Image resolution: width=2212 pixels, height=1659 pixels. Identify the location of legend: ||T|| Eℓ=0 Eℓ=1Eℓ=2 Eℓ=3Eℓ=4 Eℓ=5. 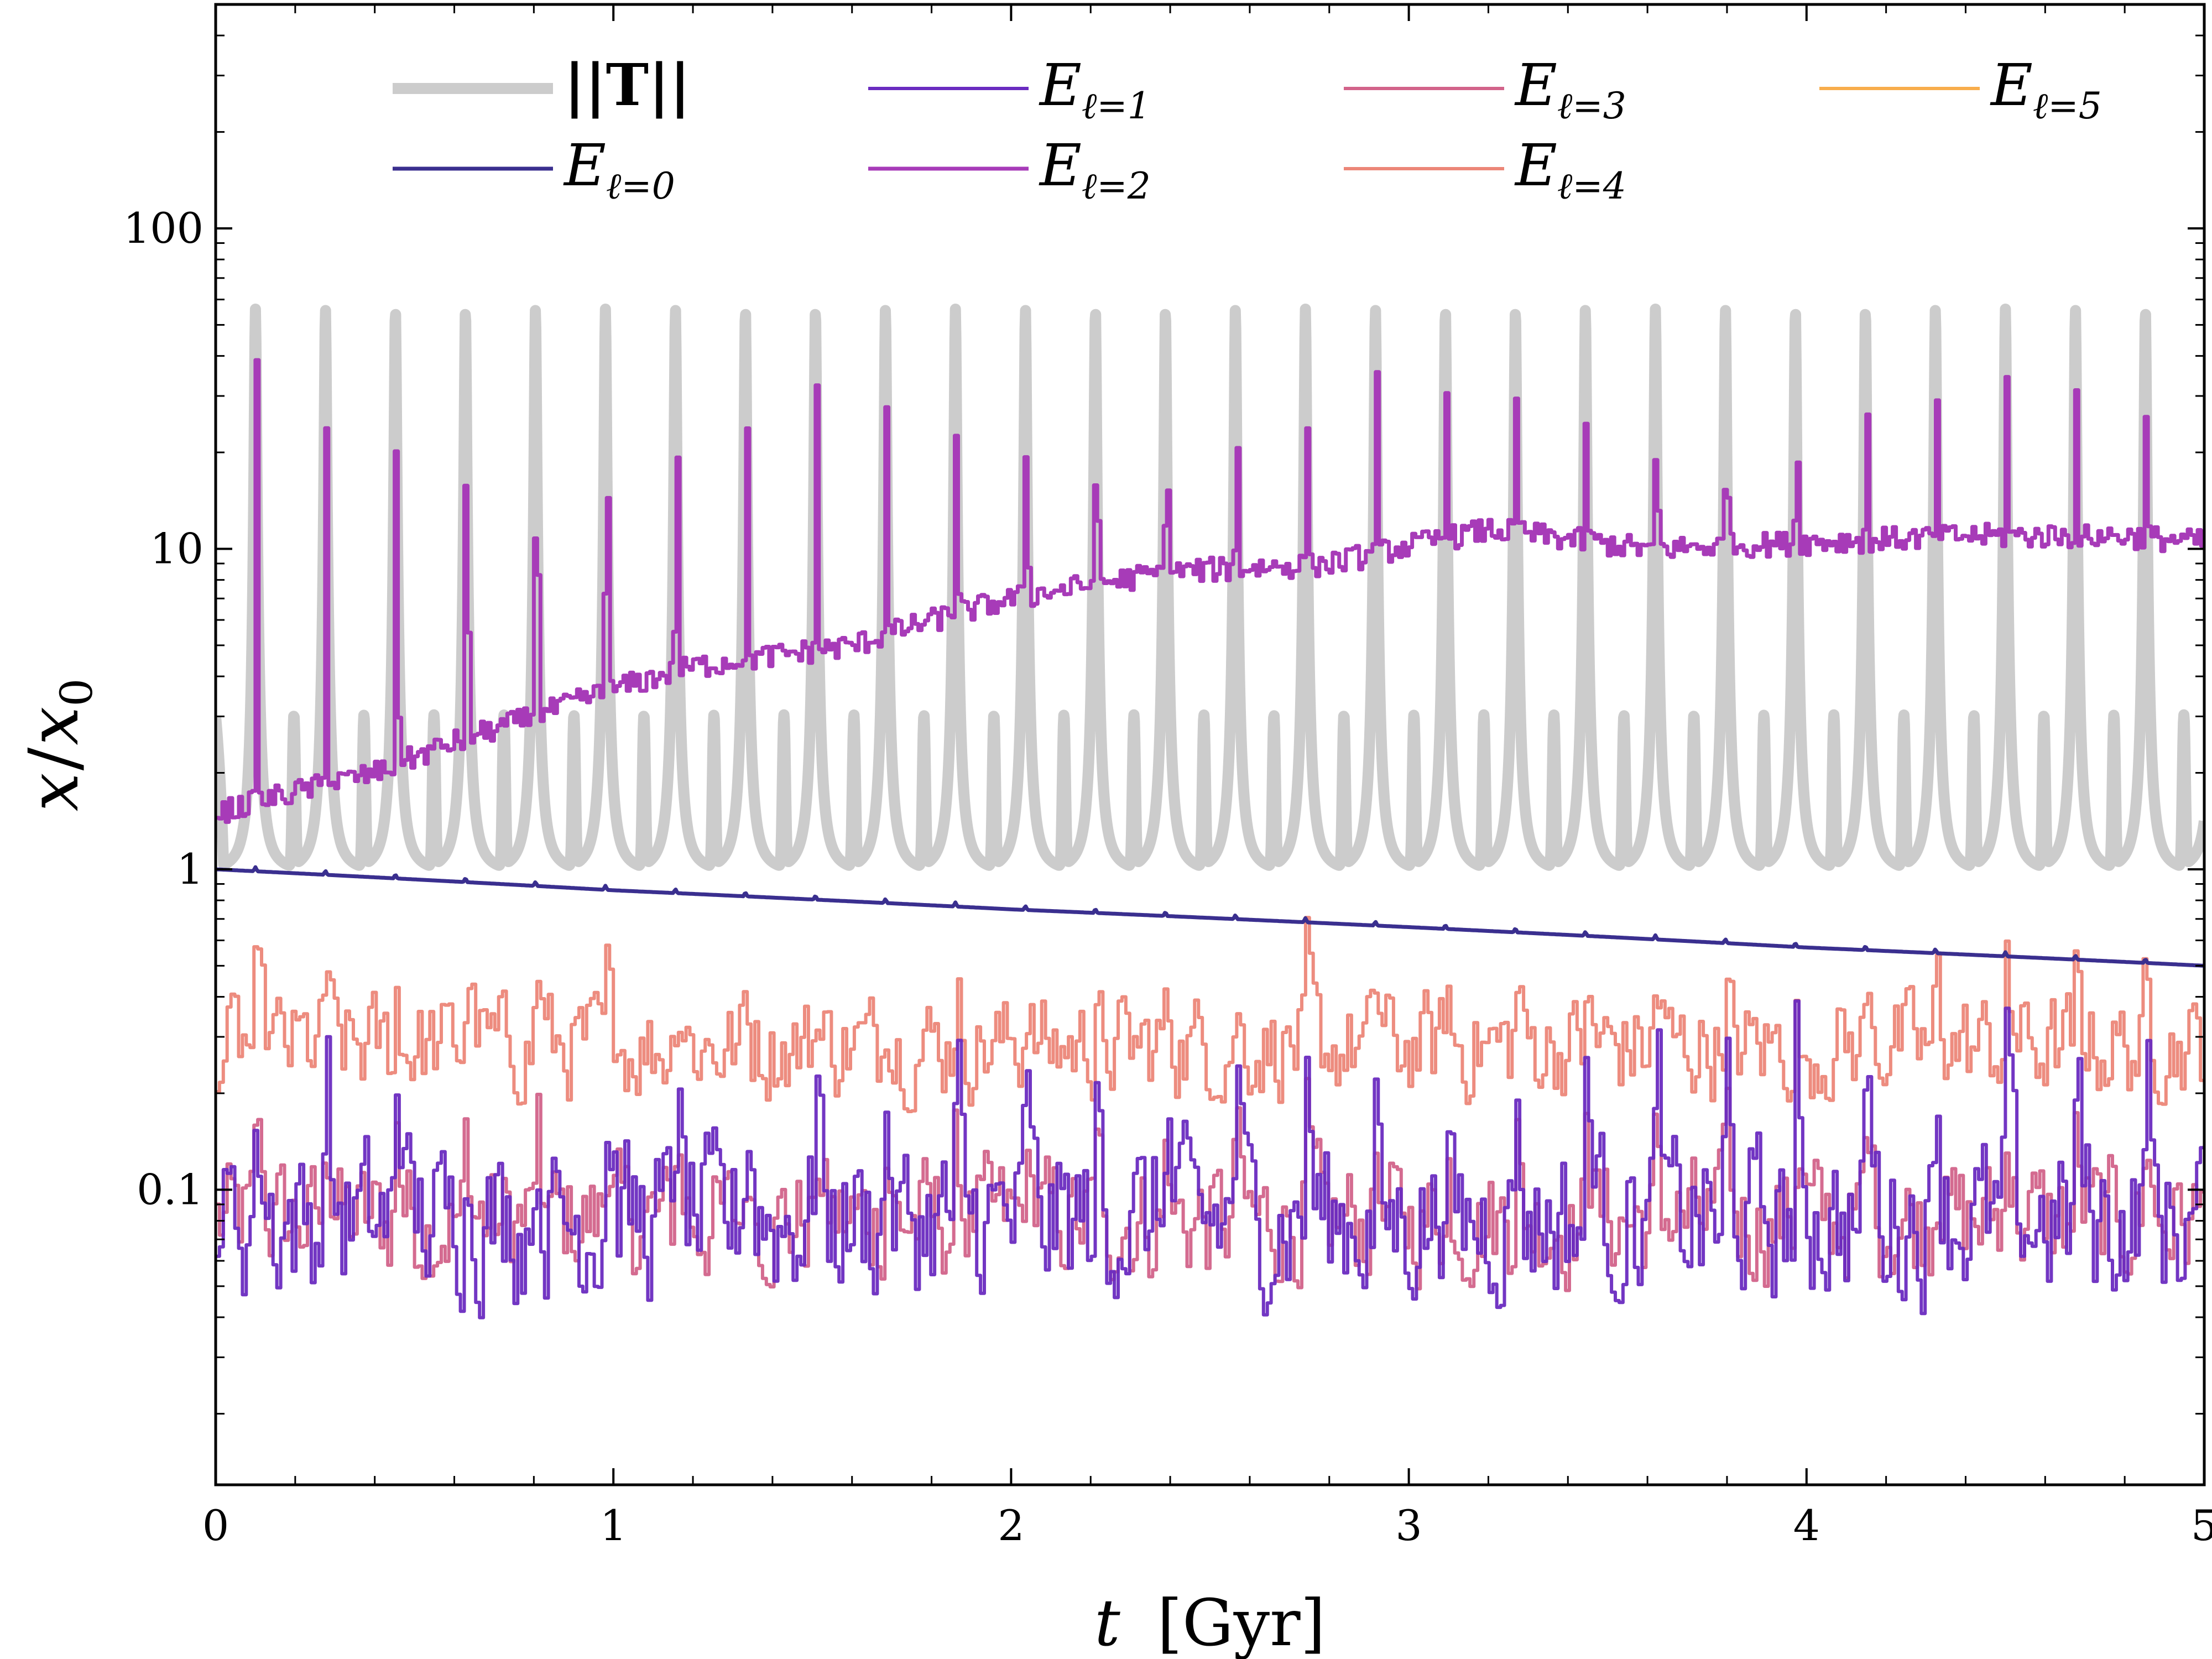
(1248, 129).